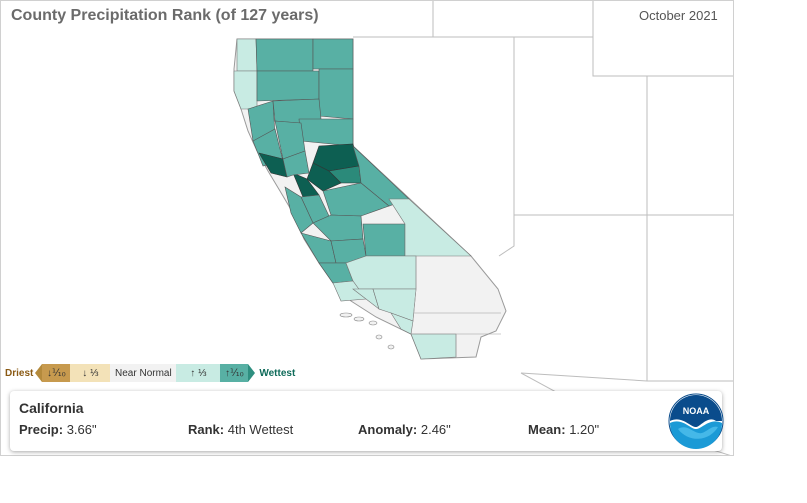  What do you see at coordinates (388, 429) in the screenshot?
I see `anomaly-label: Anomaly:` at bounding box center [388, 429].